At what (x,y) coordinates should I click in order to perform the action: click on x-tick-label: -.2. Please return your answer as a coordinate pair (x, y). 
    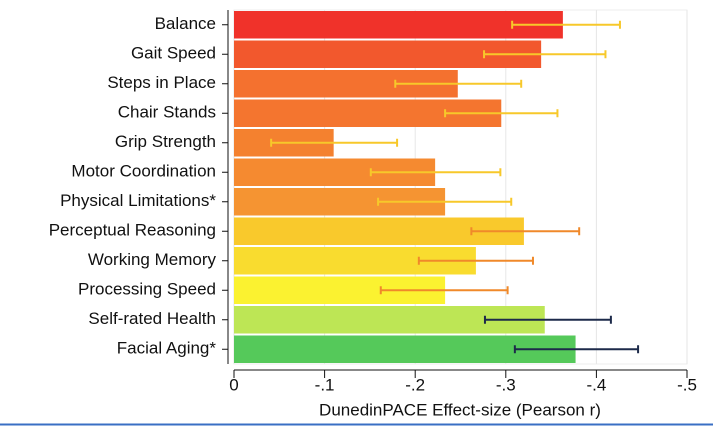
    Looking at the image, I should click on (415, 384).